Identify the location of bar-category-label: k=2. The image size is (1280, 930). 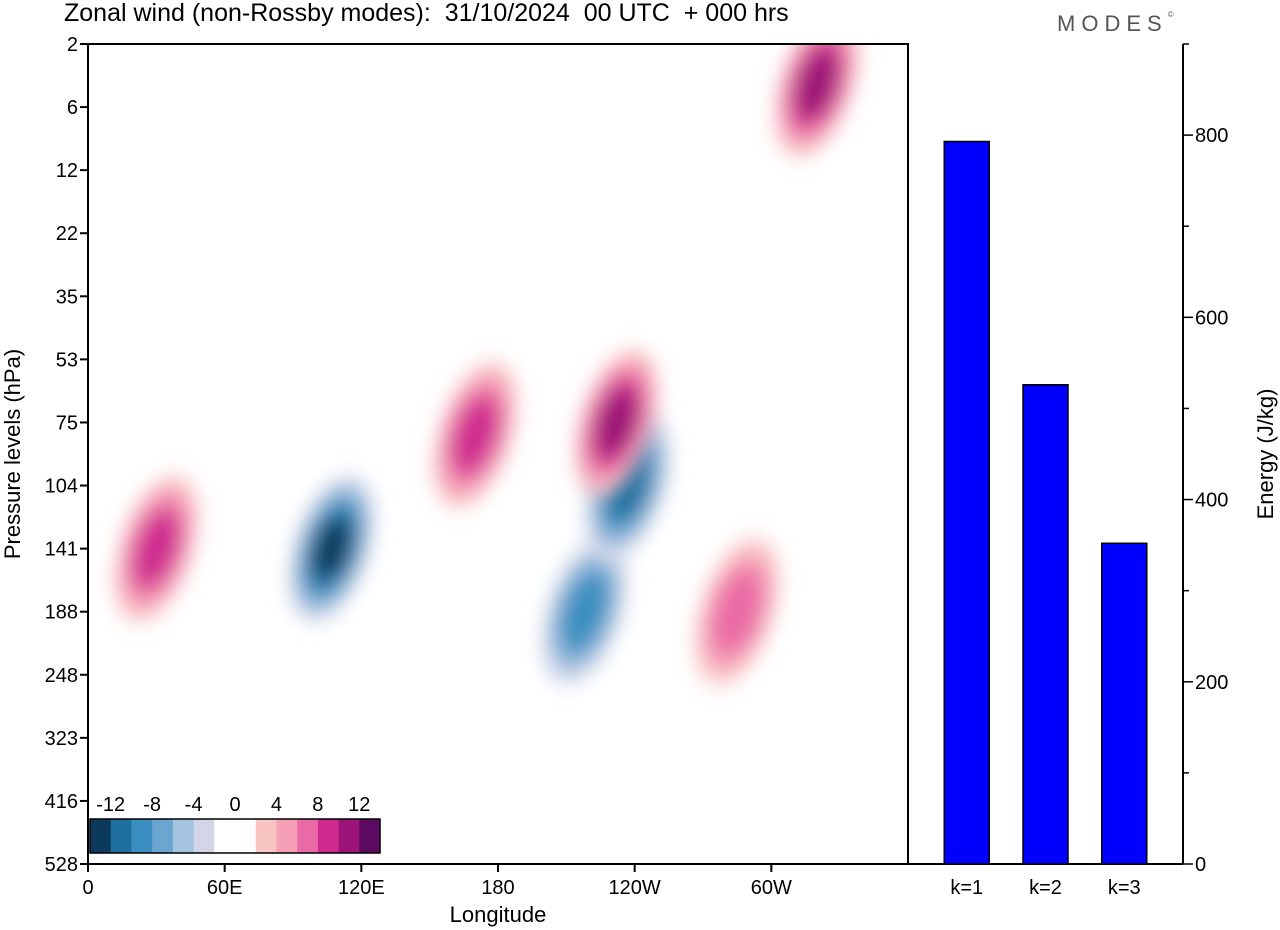
(1045, 888).